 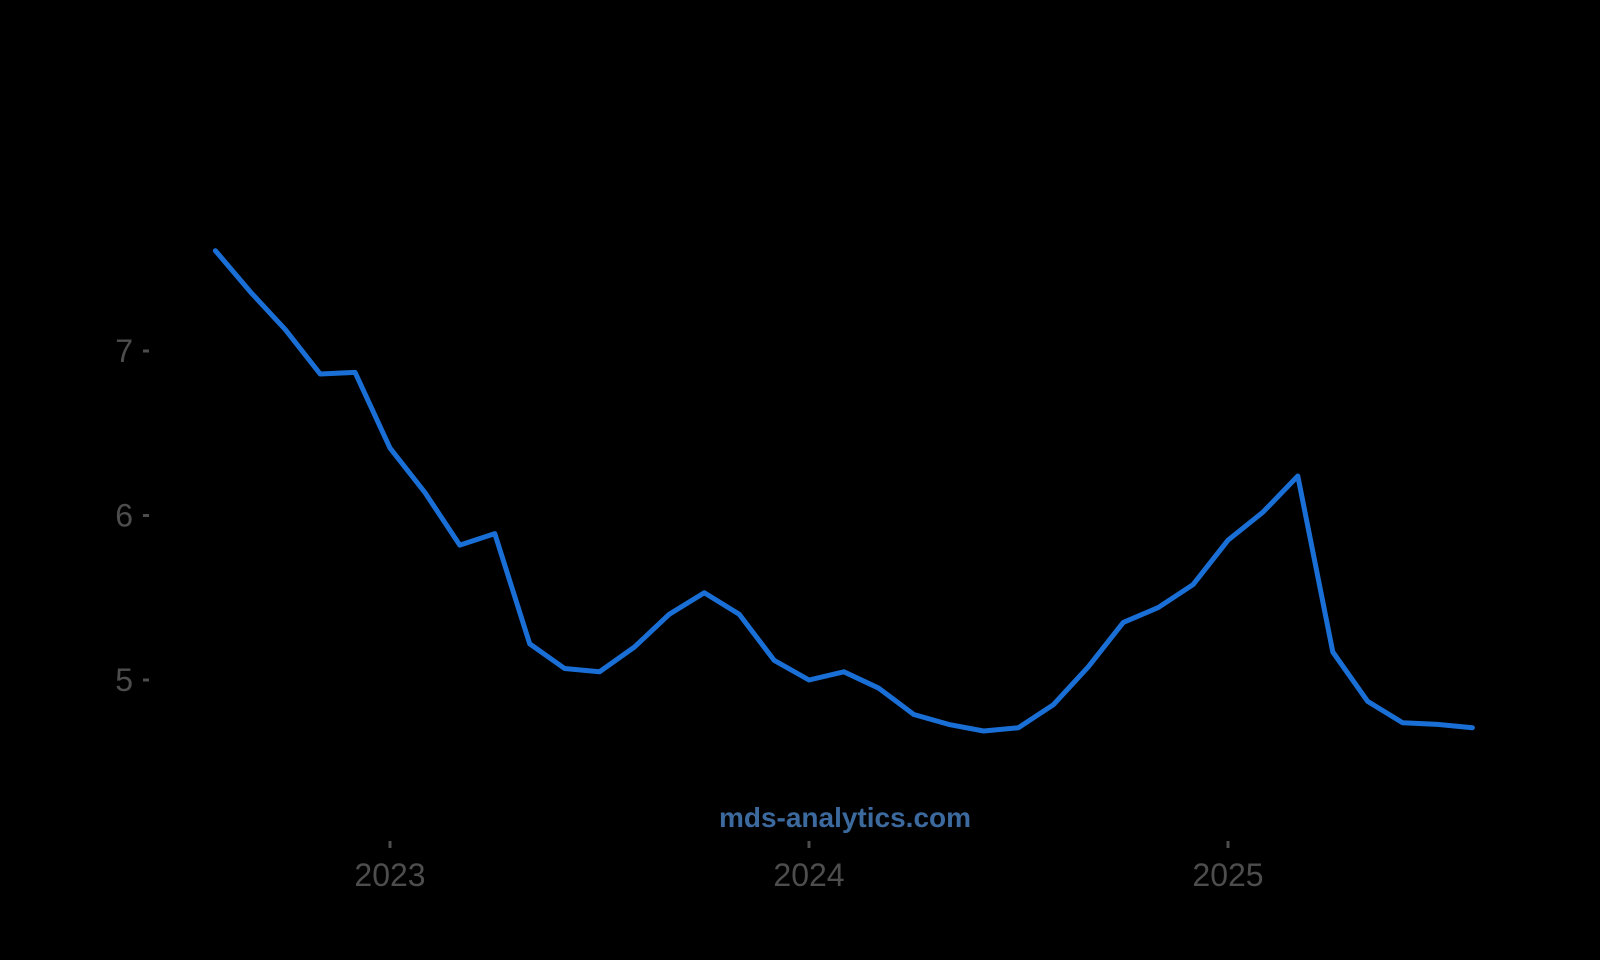 What do you see at coordinates (808, 875) in the screenshot?
I see `x-tick-label: 2024` at bounding box center [808, 875].